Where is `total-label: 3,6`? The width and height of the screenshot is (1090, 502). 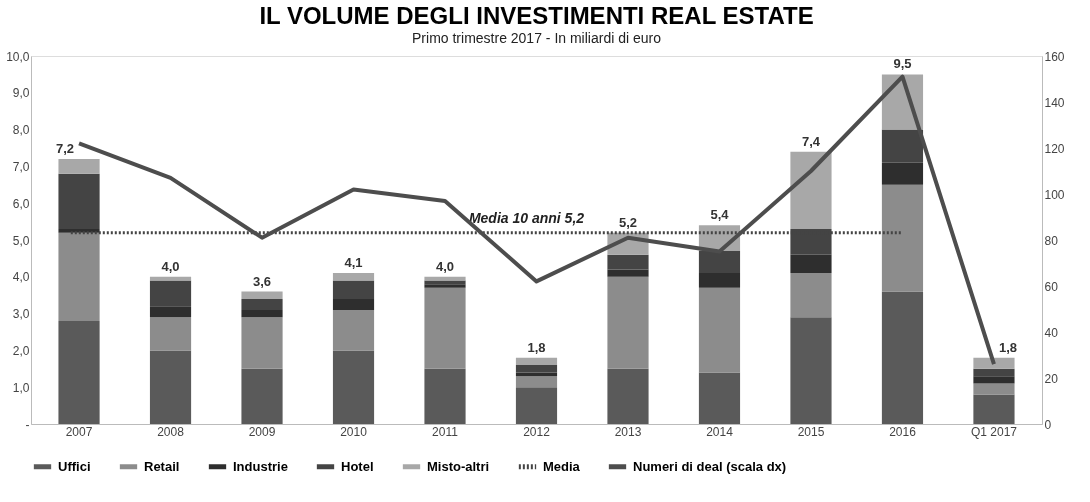
total-label: 3,6 is located at coordinates (262, 281).